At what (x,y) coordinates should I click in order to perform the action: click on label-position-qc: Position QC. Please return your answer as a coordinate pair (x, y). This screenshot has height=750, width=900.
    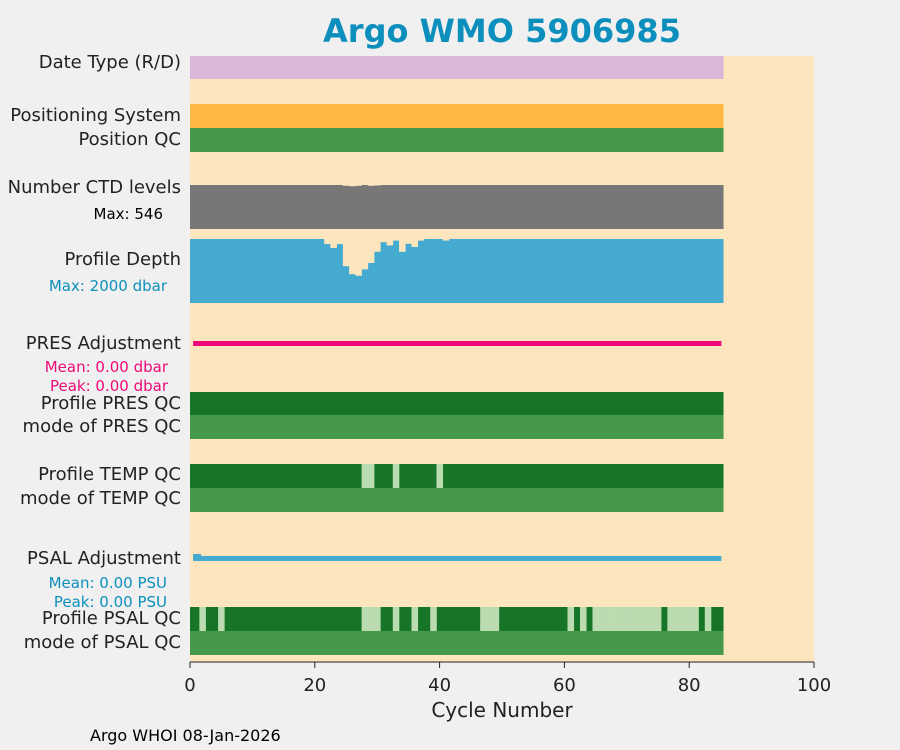
    Looking at the image, I should click on (129, 139).